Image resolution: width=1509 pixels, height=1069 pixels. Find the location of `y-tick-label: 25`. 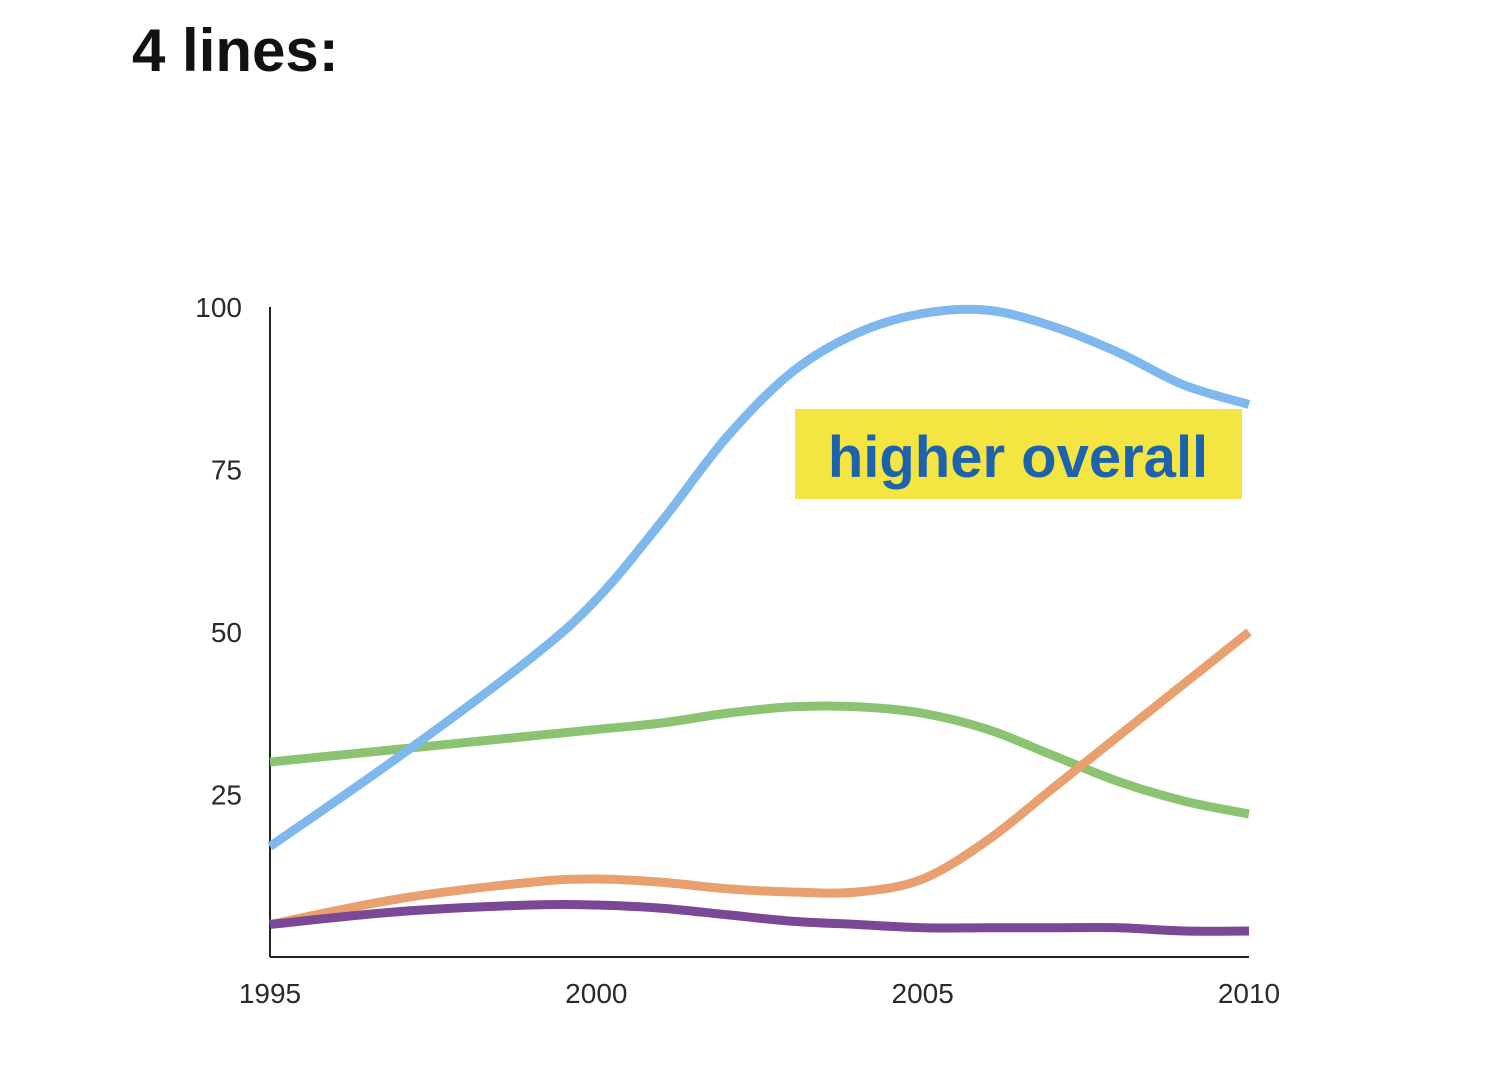

y-tick-label: 25 is located at coordinates (226, 795).